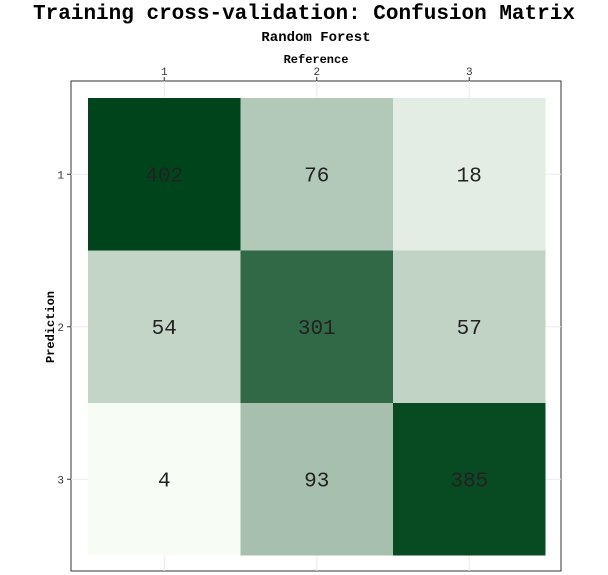  I want to click on x-tick-label: 2, so click(316, 73).